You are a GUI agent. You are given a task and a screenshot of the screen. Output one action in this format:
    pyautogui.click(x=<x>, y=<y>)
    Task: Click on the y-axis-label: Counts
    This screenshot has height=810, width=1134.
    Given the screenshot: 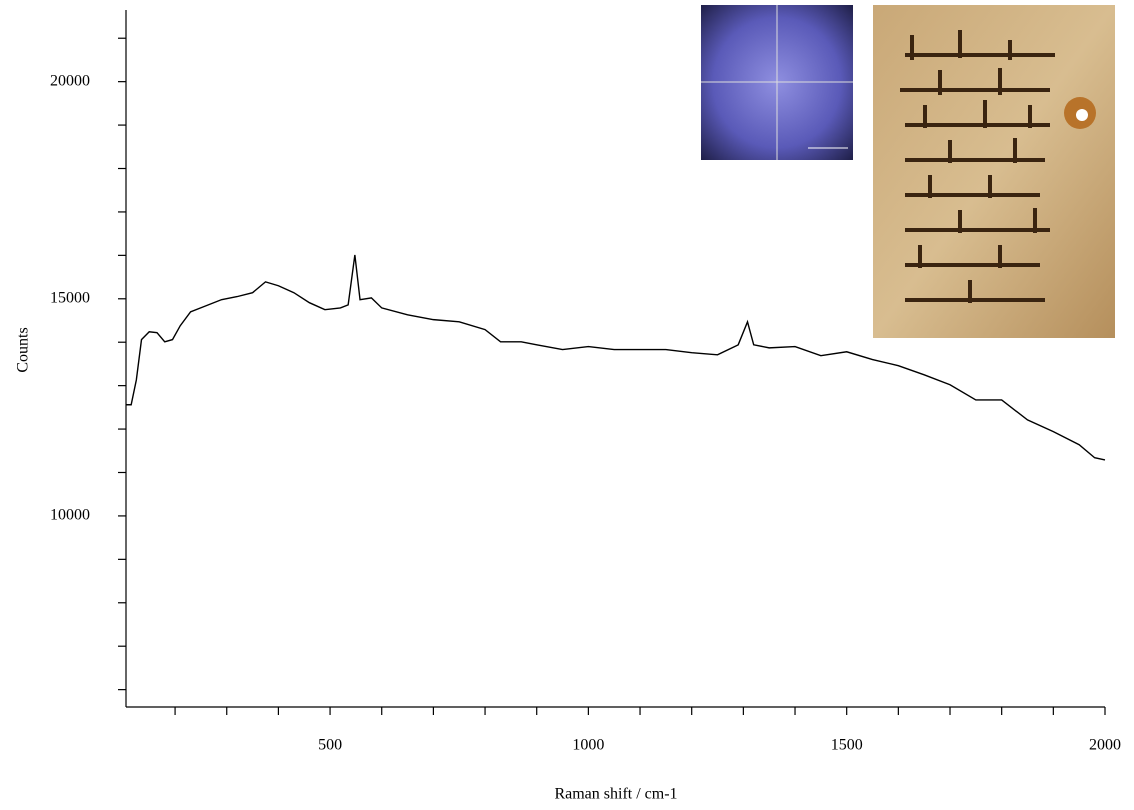 What is the action you would take?
    pyautogui.click(x=23, y=349)
    